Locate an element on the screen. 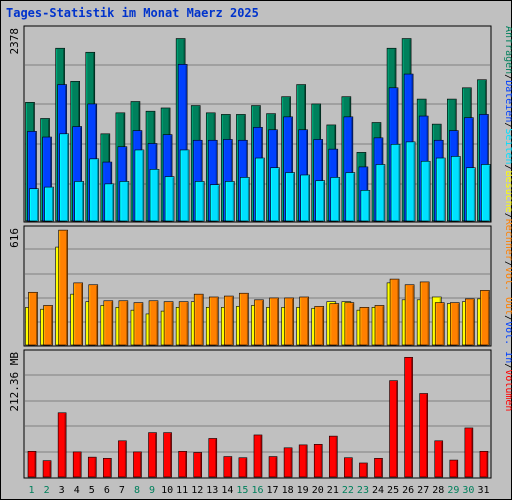 The image size is (512, 500). bar-rechner-6-rect is located at coordinates (108, 323).